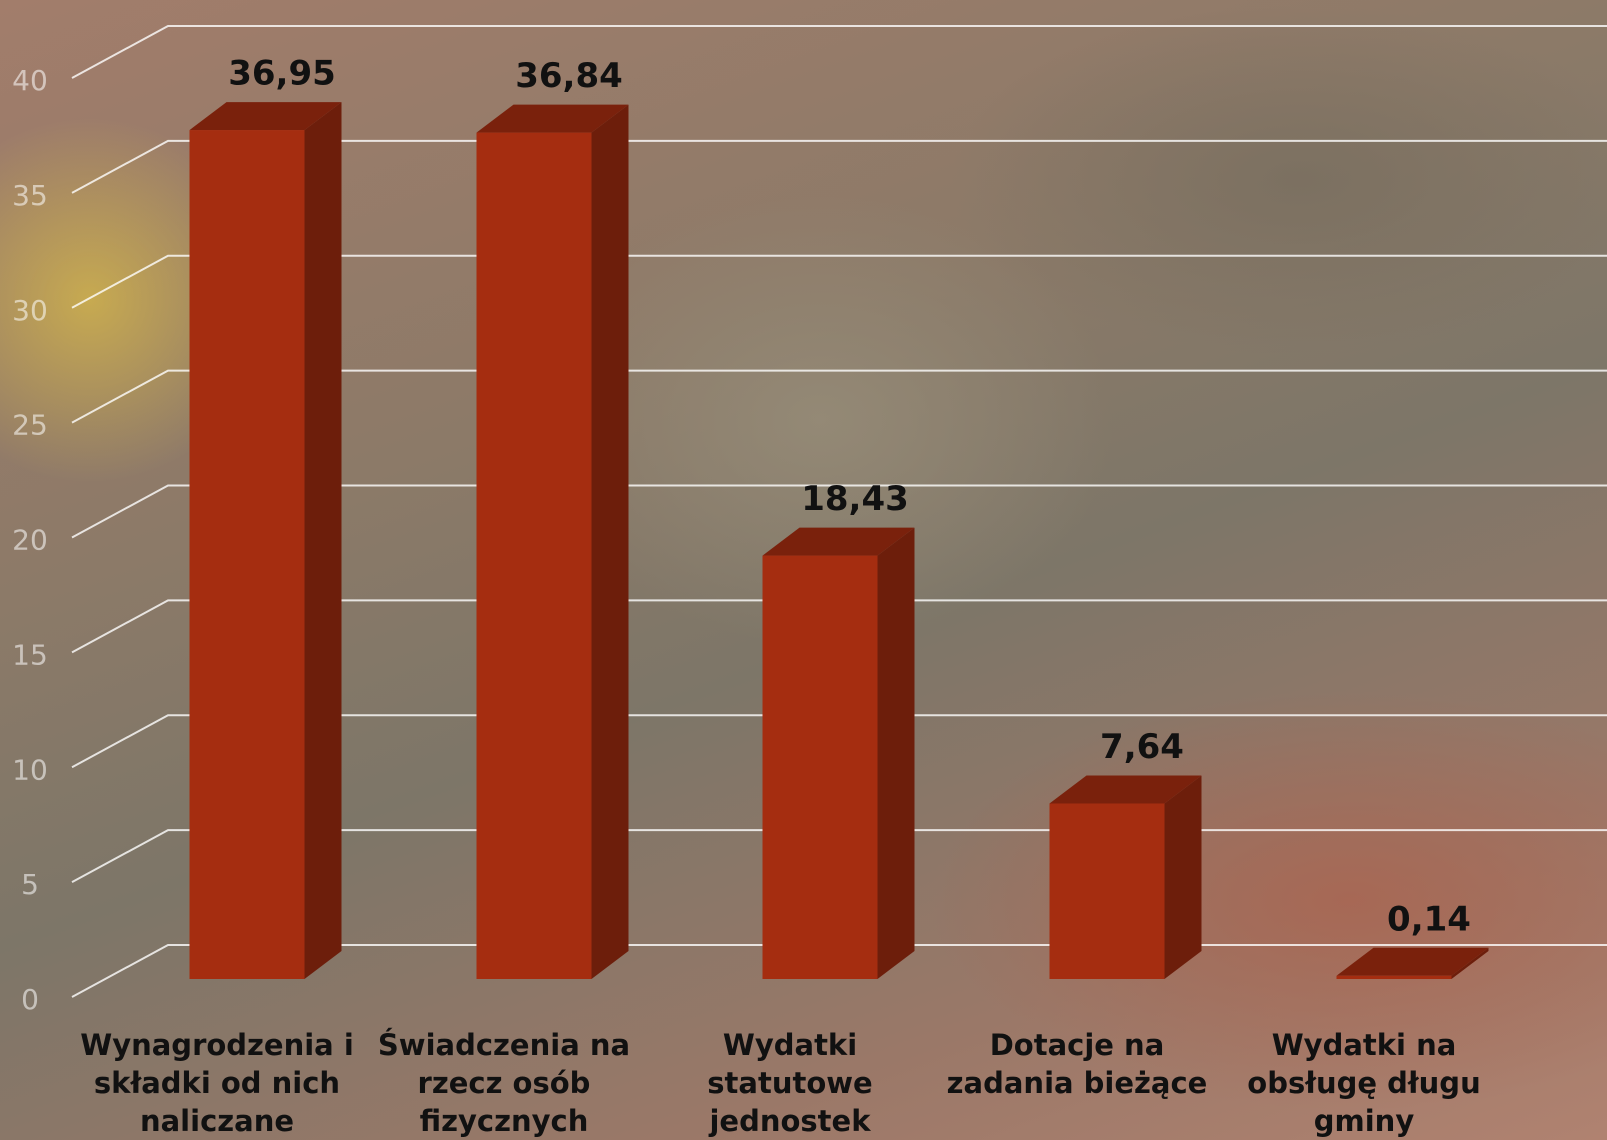 This screenshot has width=1607, height=1140. What do you see at coordinates (30, 80) in the screenshot?
I see `y-tick-label: 40` at bounding box center [30, 80].